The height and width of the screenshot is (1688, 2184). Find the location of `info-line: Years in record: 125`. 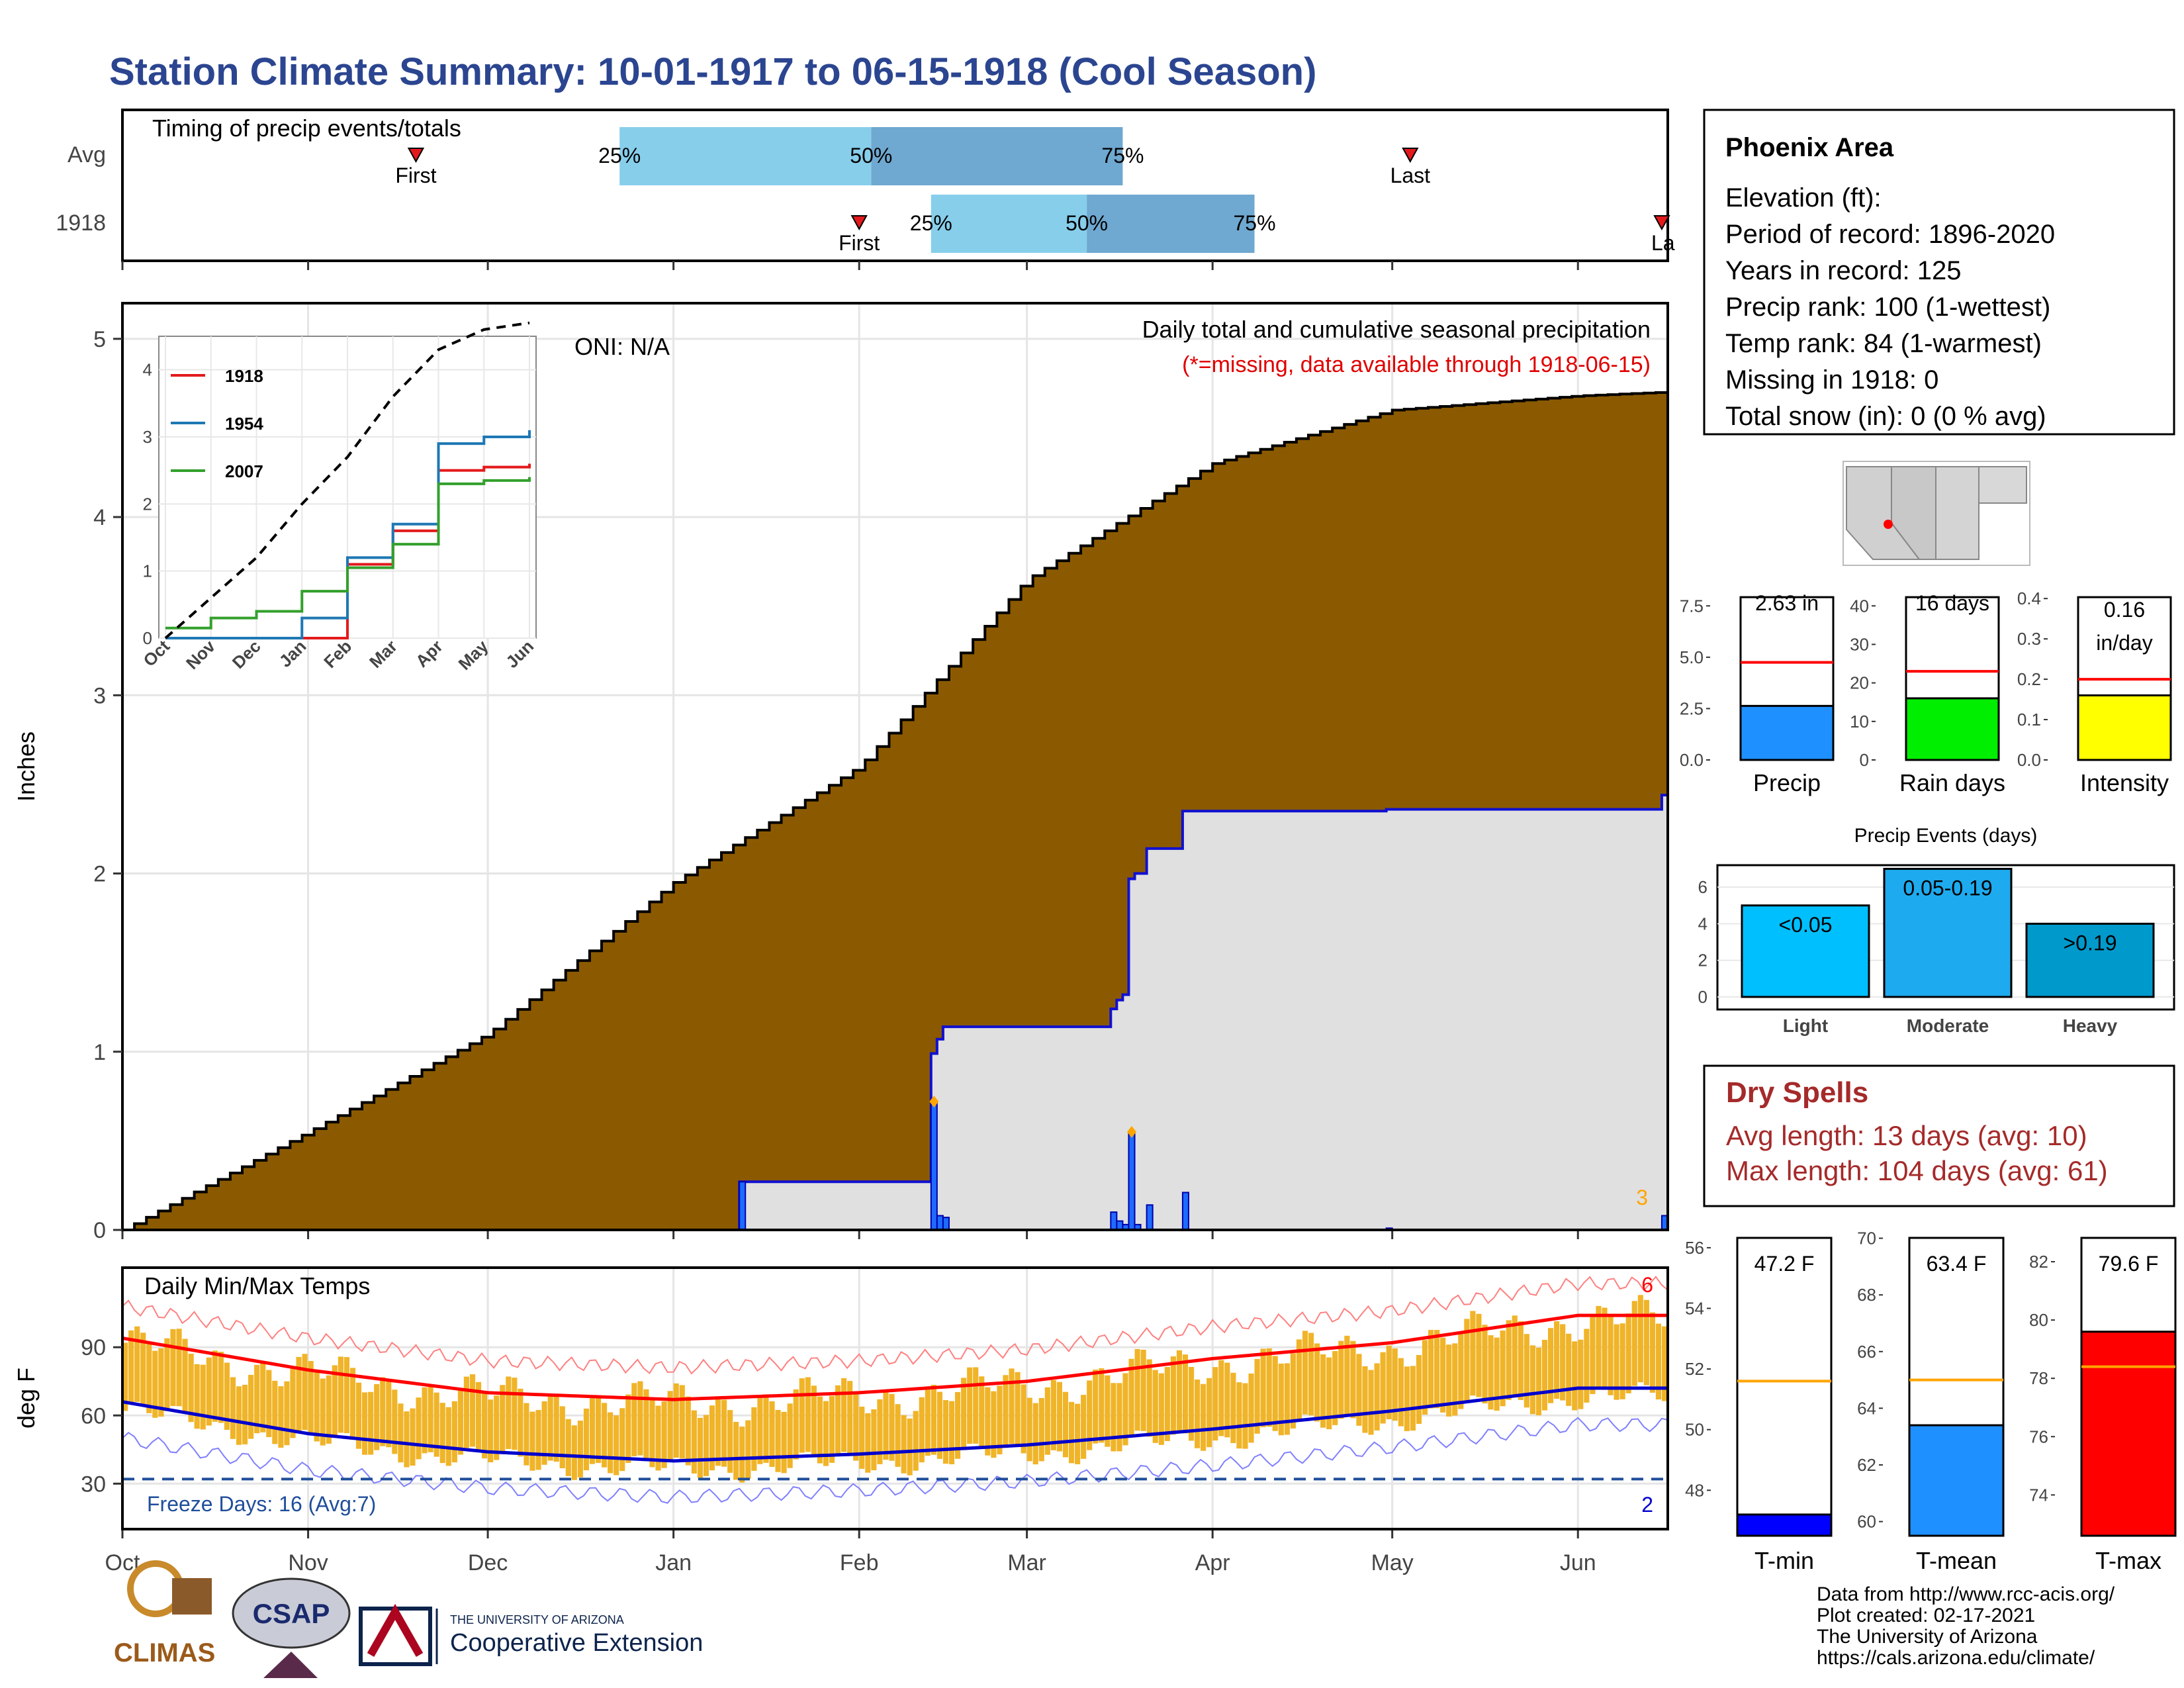

info-line: Years in record: 125 is located at coordinates (1843, 270).